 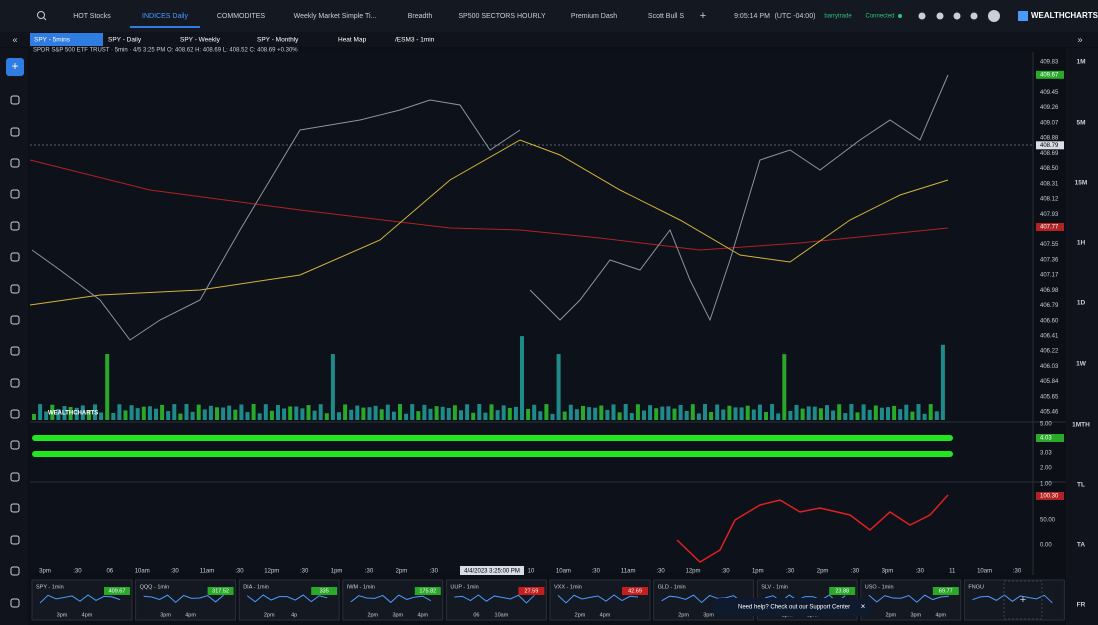 I want to click on price-axis-label: 406.98, so click(x=1049, y=291).